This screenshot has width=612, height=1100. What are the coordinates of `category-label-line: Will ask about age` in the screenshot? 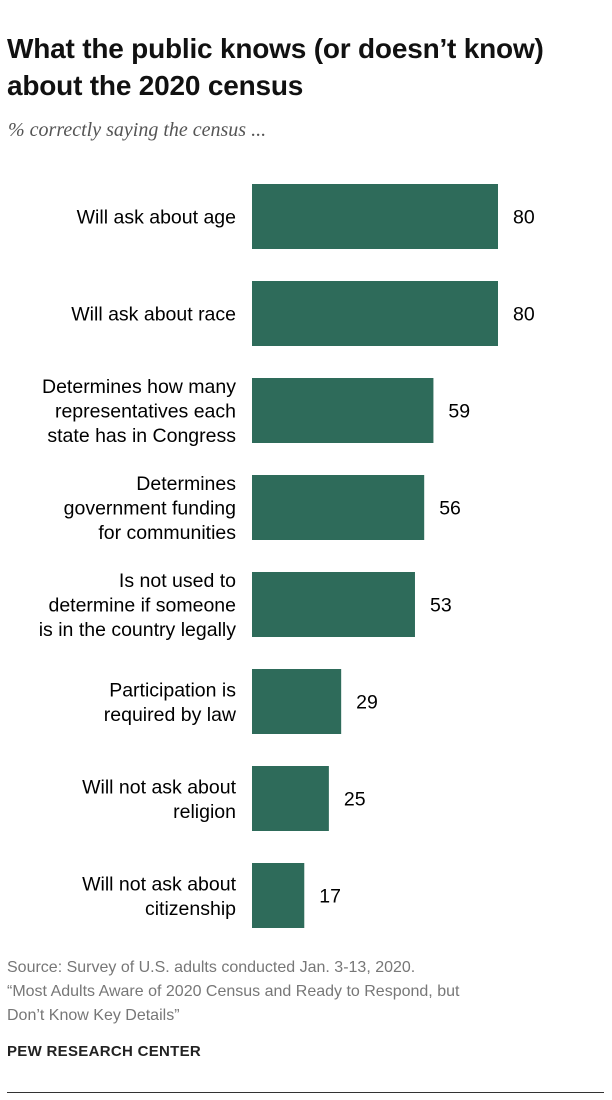 It's located at (156, 218).